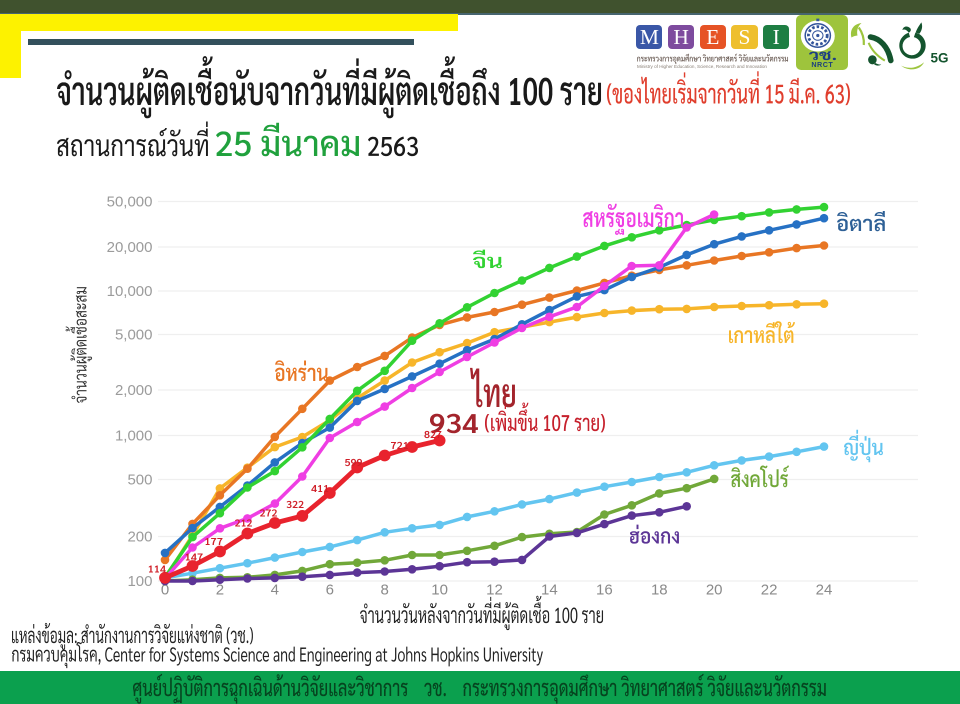 The image size is (960, 704). What do you see at coordinates (769, 590) in the screenshot?
I see `svg-text: 22` at bounding box center [769, 590].